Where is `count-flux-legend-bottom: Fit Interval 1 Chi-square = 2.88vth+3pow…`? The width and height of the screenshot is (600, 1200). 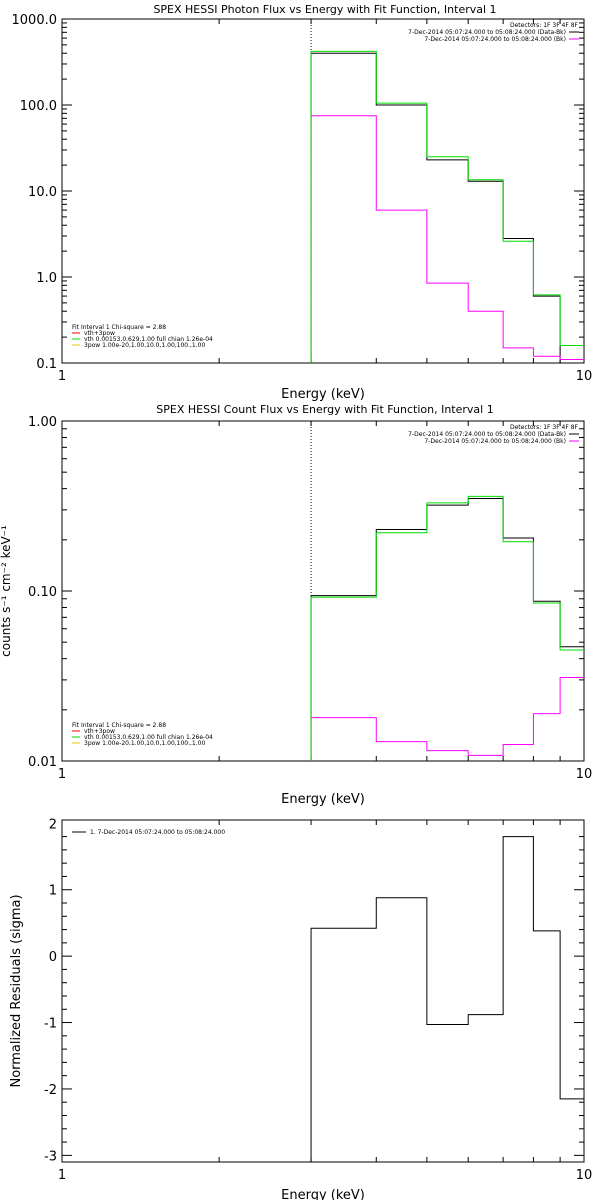 count-flux-legend-bottom: Fit Interval 1 Chi-square = 2.88vth+3pow… is located at coordinates (142, 734).